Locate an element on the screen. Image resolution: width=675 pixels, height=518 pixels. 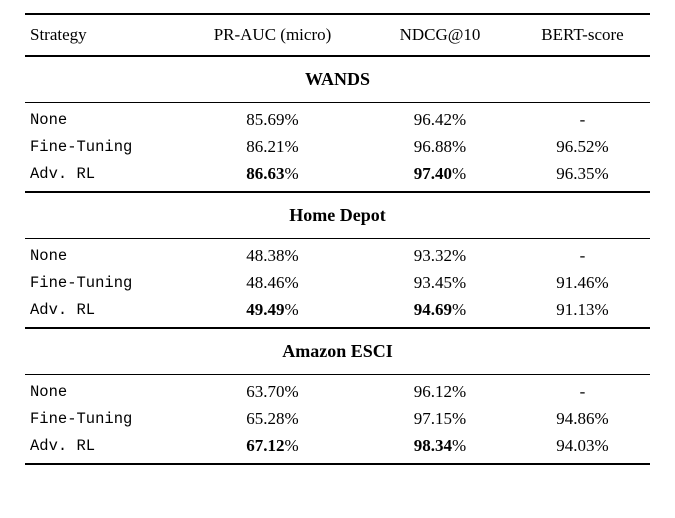
metric-value: 97.40 is located at coordinates (433, 173).